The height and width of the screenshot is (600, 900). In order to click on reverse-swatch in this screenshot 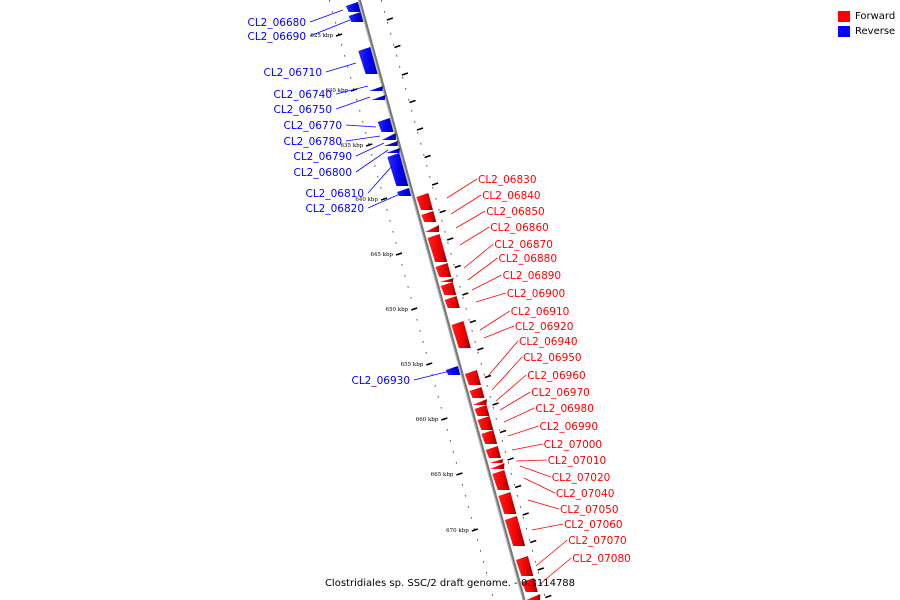, I will do `click(844, 31)`.